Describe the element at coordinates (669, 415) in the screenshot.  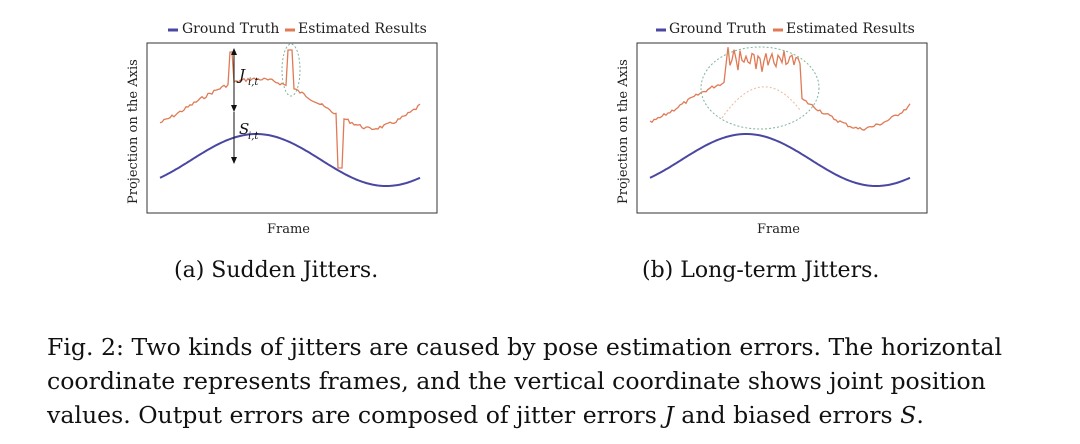
I see `caption-j: J` at that location.